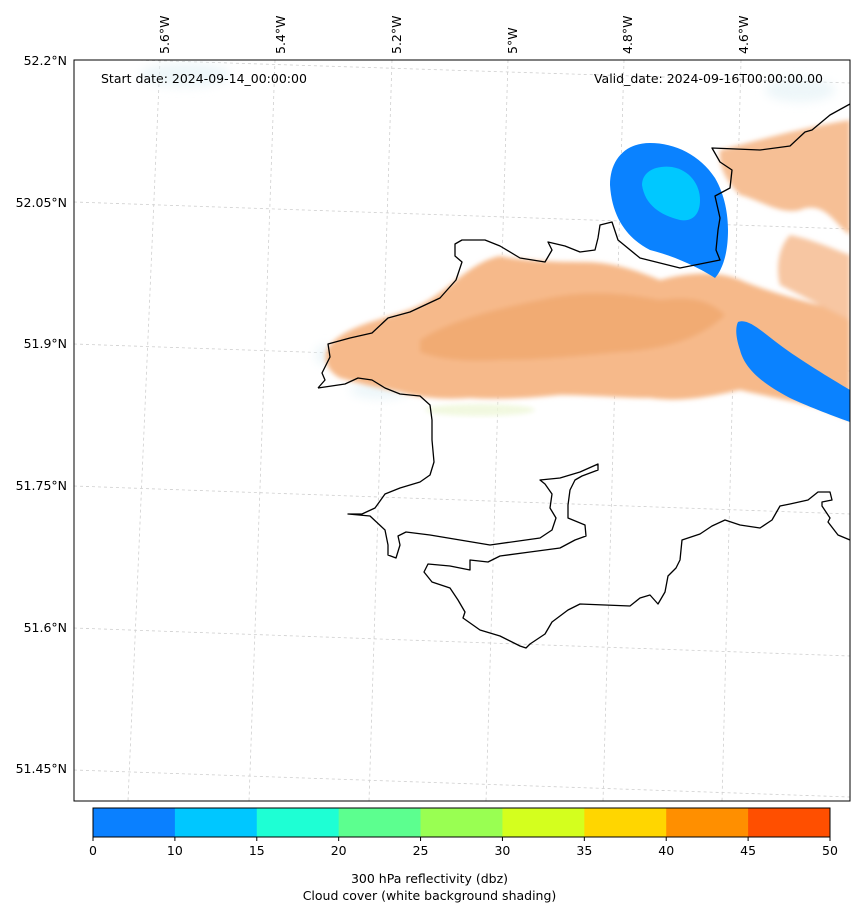 The height and width of the screenshot is (914, 859). Describe the element at coordinates (748, 850) in the screenshot. I see `colorbar-tick-label: 45` at that location.